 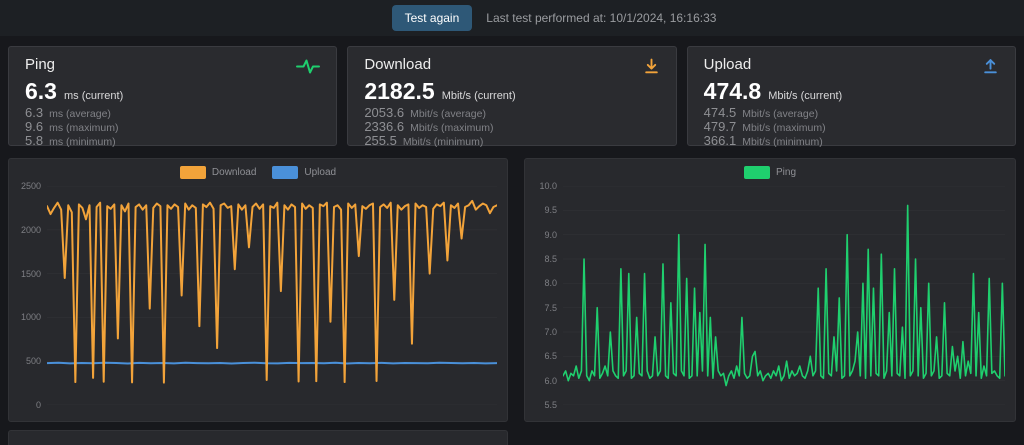 What do you see at coordinates (720, 126) in the screenshot?
I see `upload-maximum-value: 479.7` at bounding box center [720, 126].